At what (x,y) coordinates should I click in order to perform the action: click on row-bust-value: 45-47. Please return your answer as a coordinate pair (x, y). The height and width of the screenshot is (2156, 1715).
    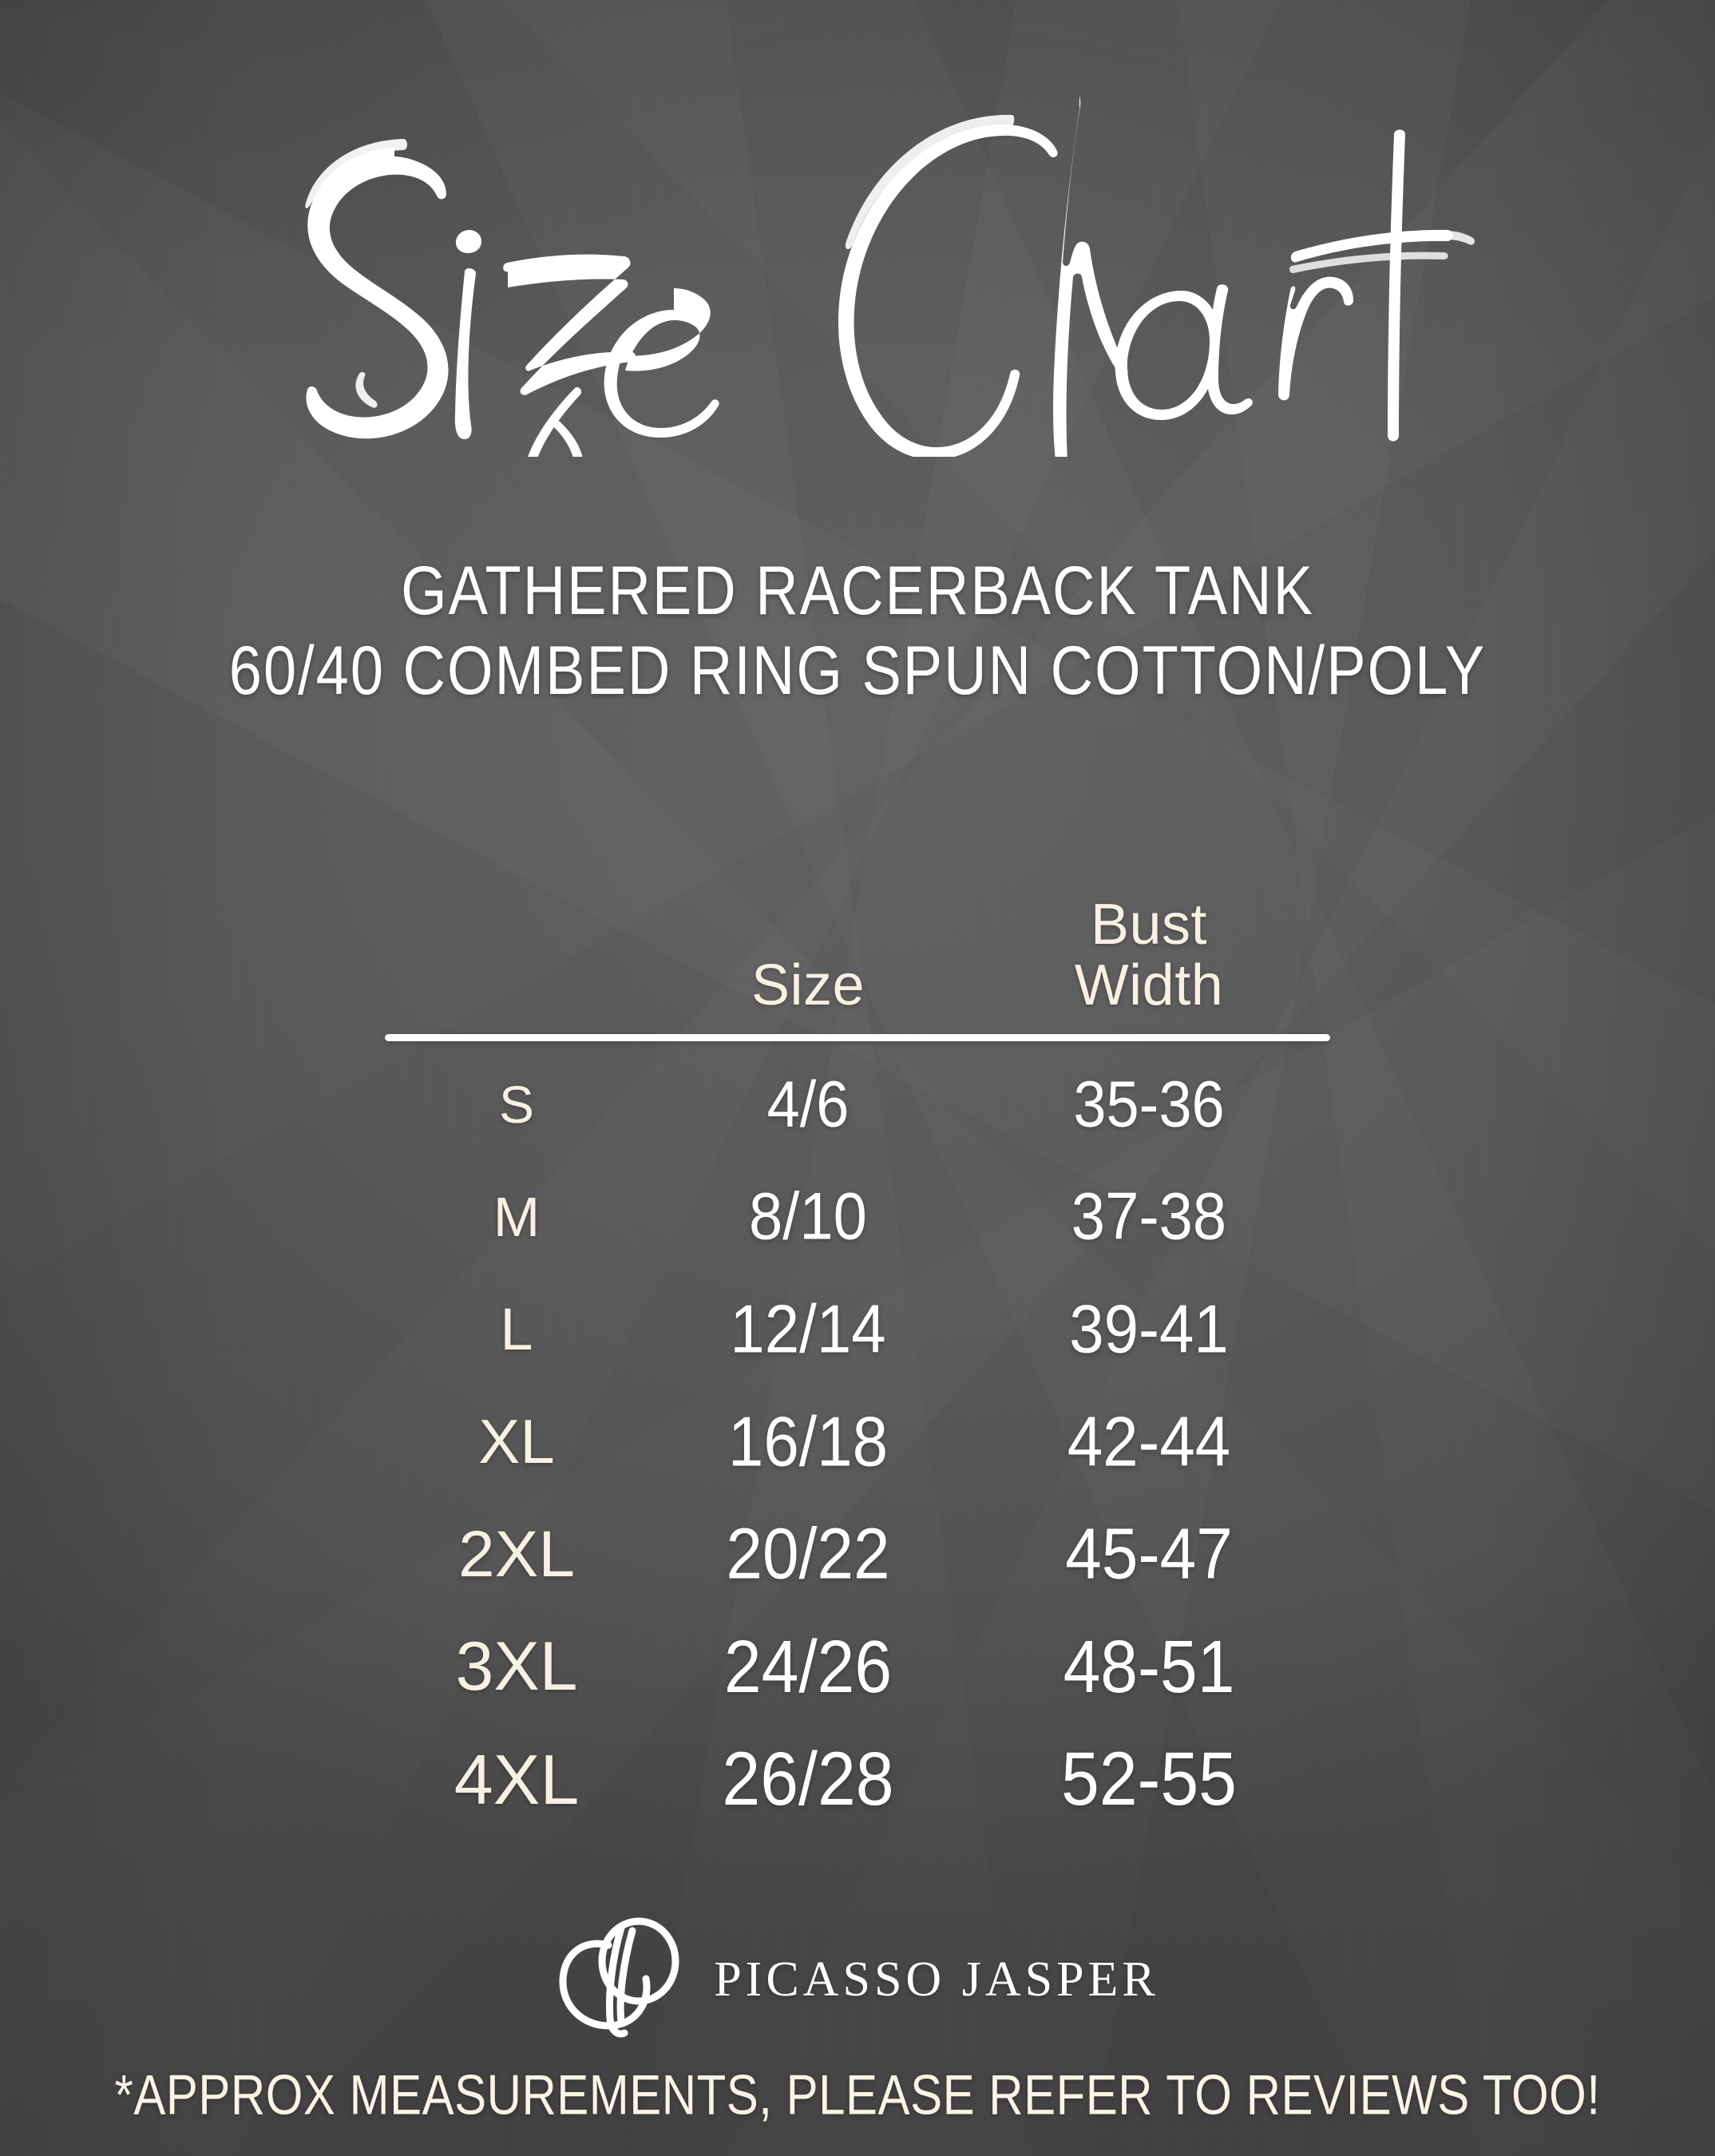
    Looking at the image, I should click on (1149, 1553).